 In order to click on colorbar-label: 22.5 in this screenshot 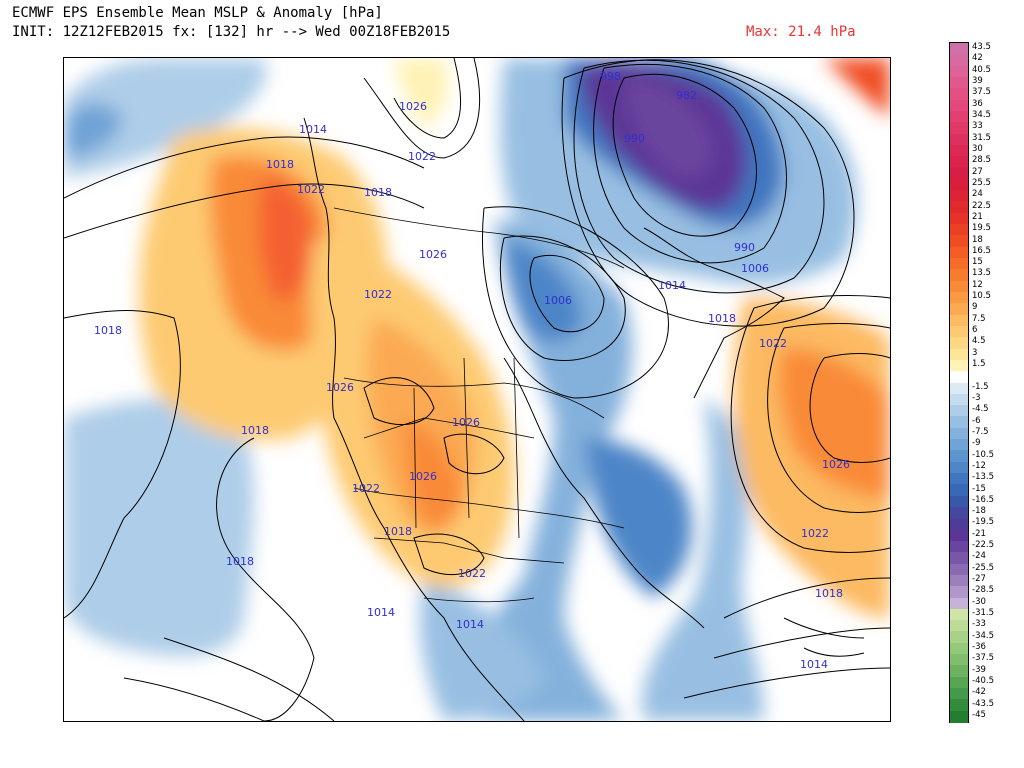, I will do `click(981, 205)`.